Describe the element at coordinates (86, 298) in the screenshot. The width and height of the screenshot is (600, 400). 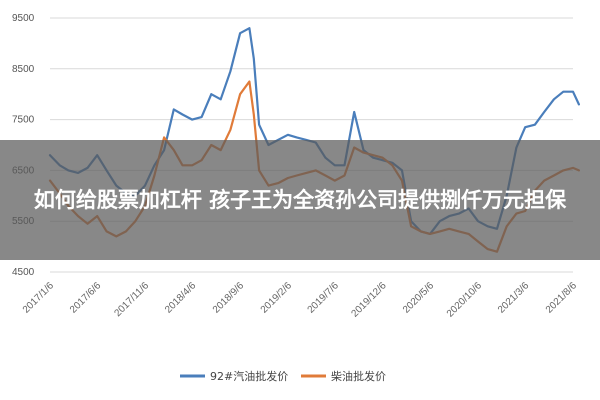
I see `x-tick-label: 2017/6/6` at that location.